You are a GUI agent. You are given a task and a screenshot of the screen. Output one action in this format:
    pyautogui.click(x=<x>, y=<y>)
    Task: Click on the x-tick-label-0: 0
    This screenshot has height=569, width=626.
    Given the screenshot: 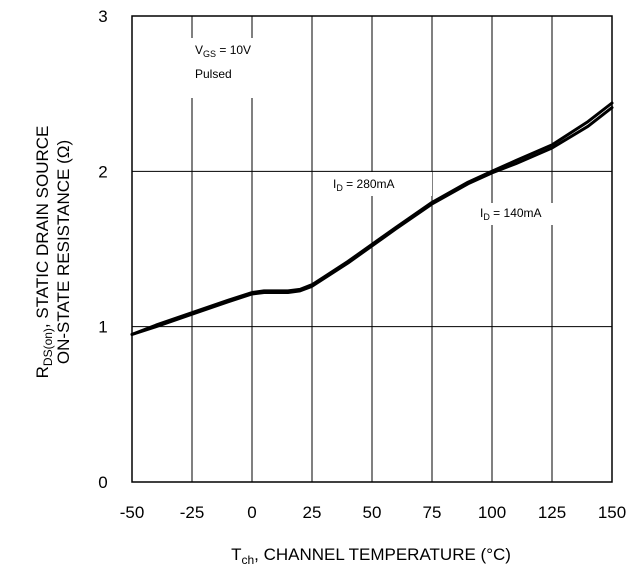 What is the action you would take?
    pyautogui.click(x=251, y=512)
    